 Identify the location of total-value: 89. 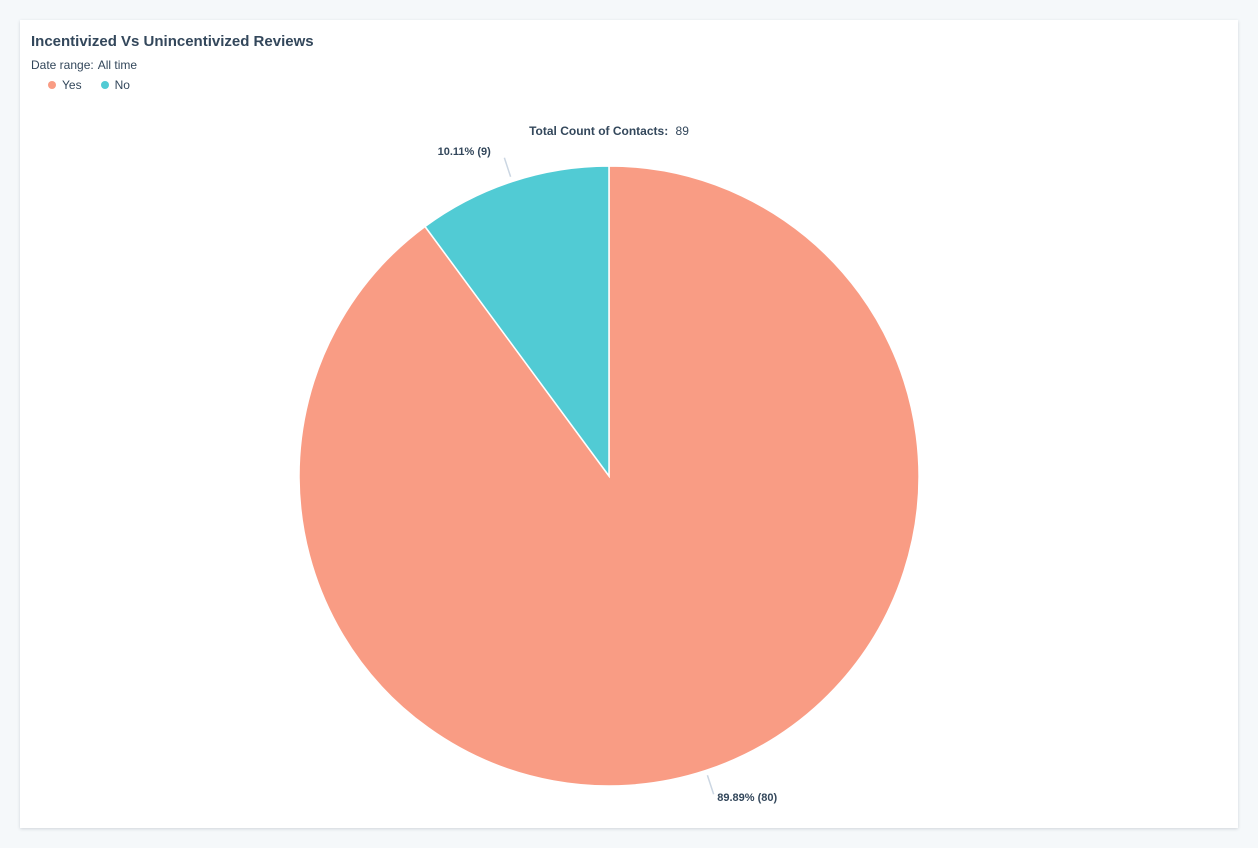
(683, 131).